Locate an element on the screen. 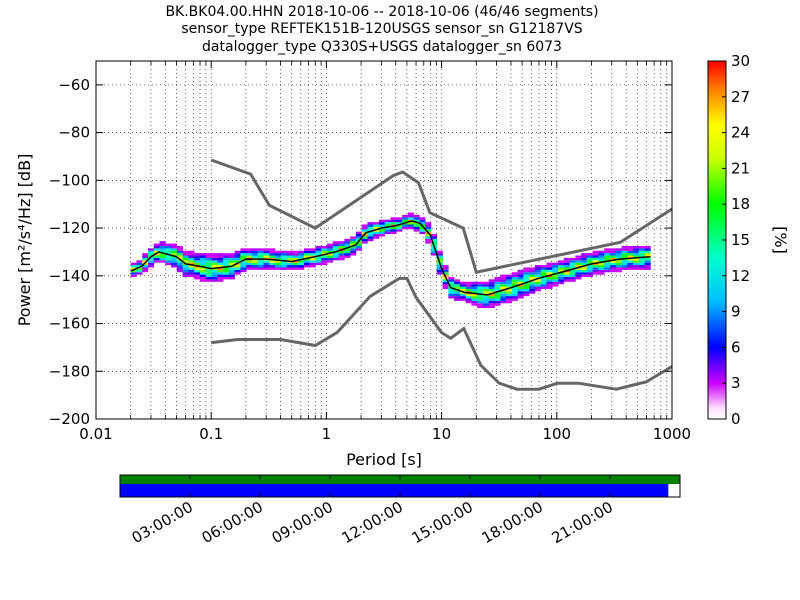  coverage-used-bar is located at coordinates (394, 490).